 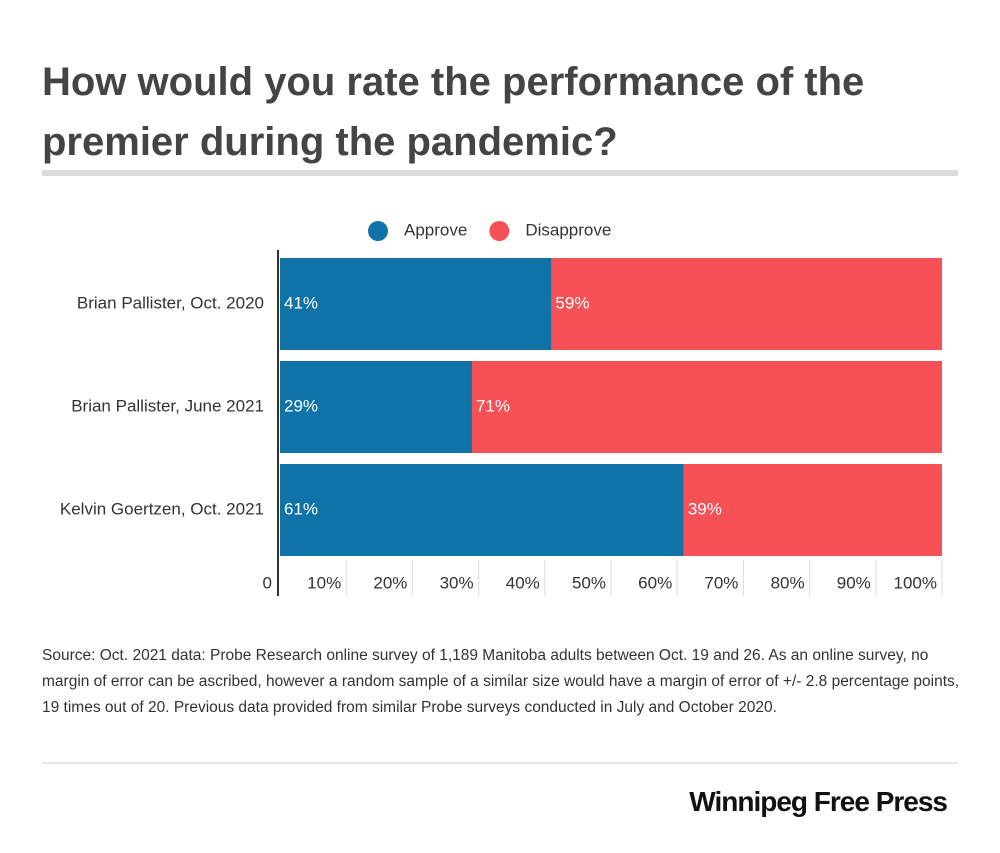 What do you see at coordinates (915, 582) in the screenshot?
I see `x-tick-label: 100%` at bounding box center [915, 582].